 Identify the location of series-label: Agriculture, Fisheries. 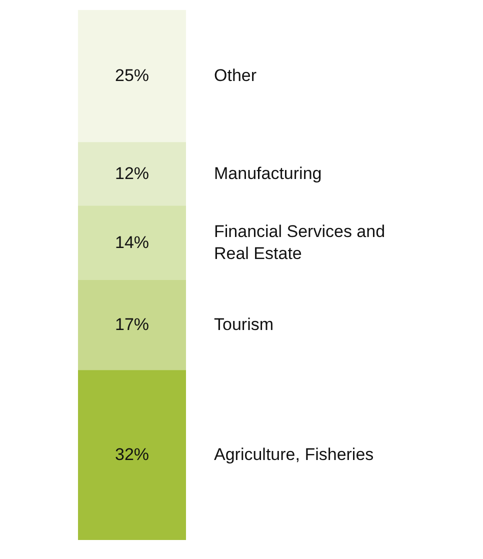
(294, 454).